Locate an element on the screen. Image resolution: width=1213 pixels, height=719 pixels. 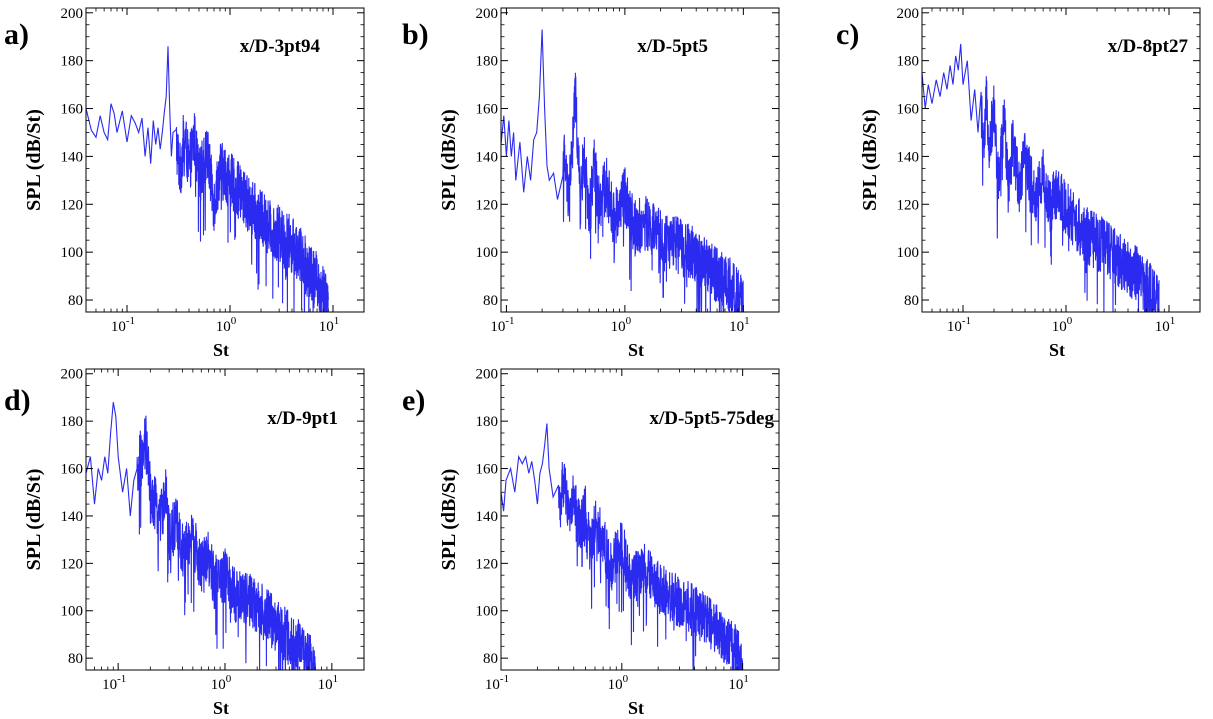
panel-annotation: x/D-5pt5-75deg is located at coordinates (711, 418).